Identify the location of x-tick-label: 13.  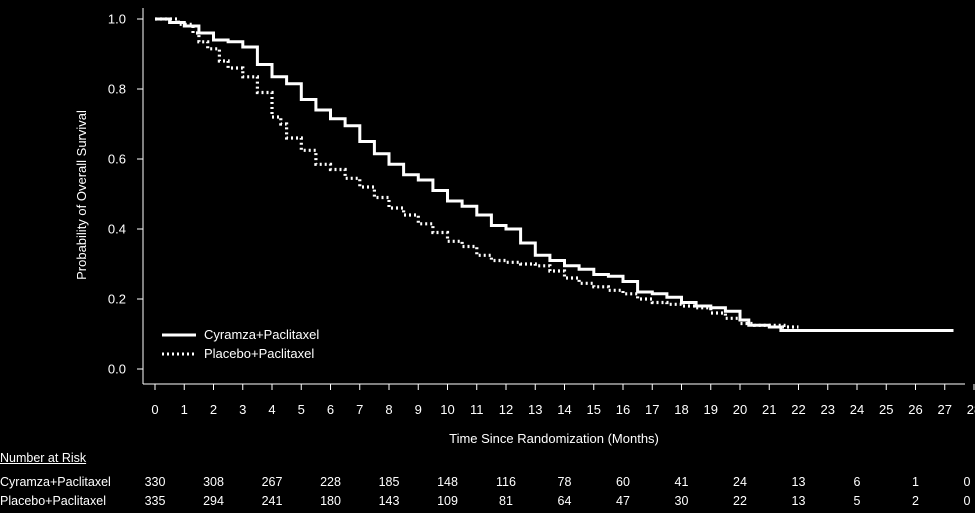
(535, 409).